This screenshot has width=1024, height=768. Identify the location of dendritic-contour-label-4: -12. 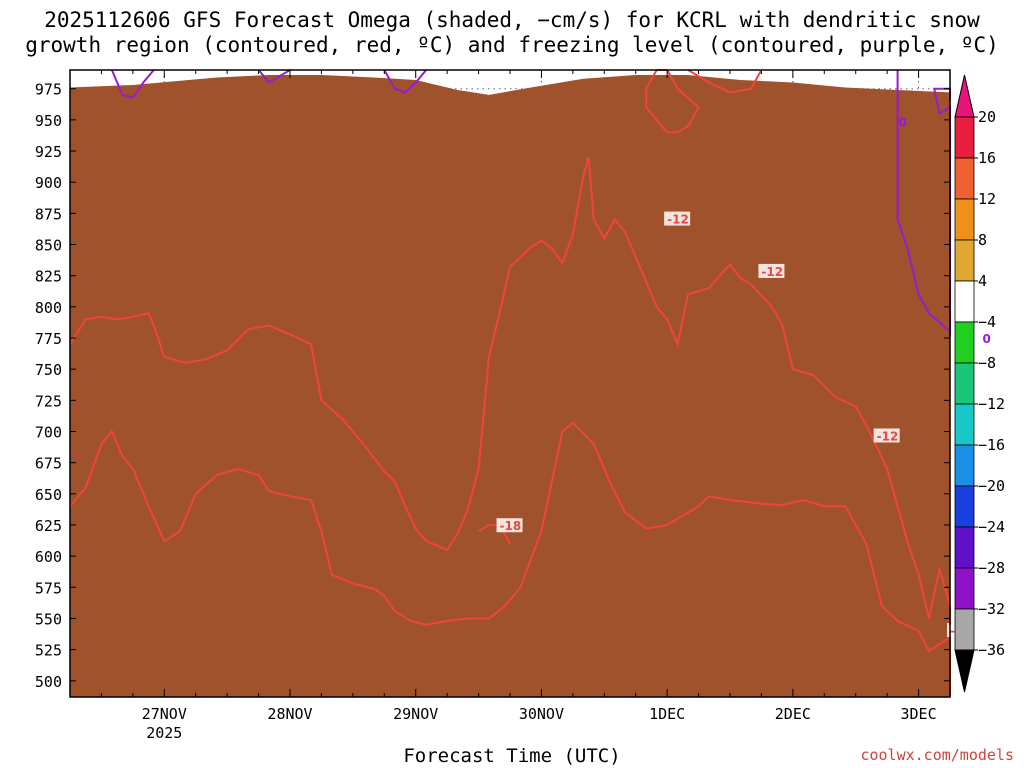
(772, 272).